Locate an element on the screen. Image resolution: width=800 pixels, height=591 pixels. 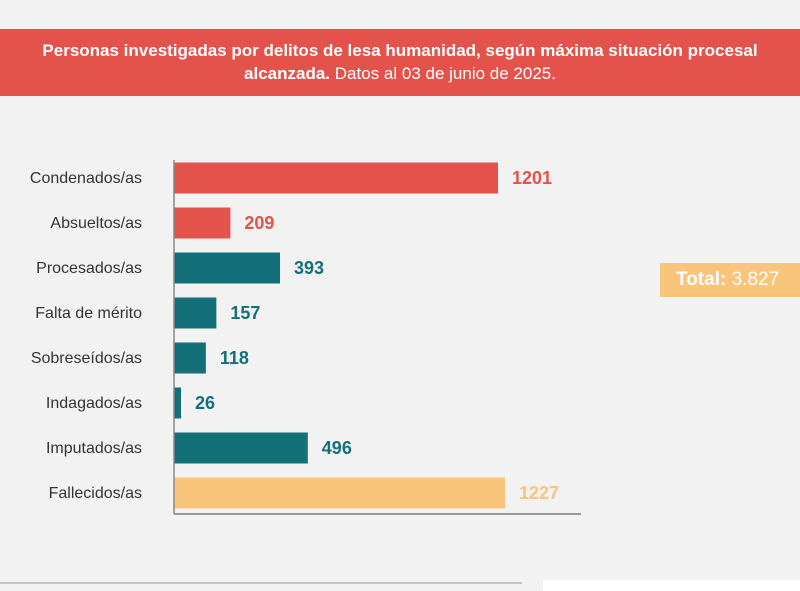
divider is located at coordinates (261, 583).